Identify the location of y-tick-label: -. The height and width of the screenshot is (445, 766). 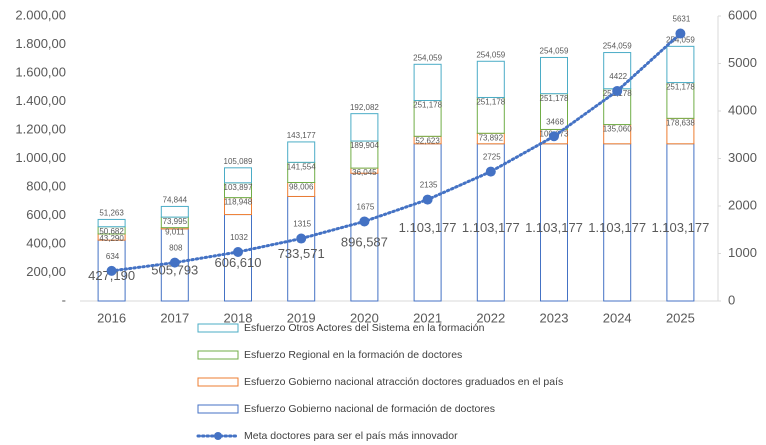
(64, 299).